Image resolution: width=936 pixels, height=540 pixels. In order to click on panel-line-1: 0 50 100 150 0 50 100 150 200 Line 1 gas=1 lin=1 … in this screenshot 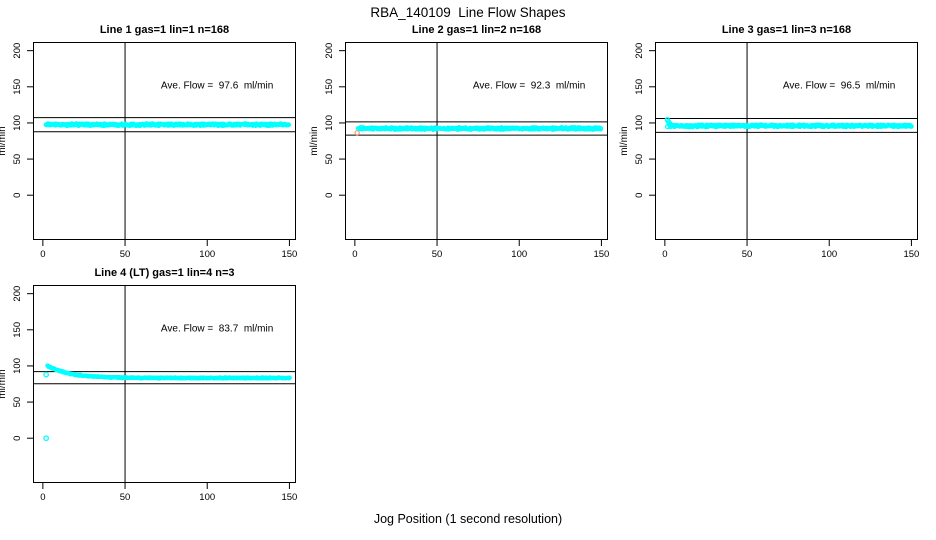, I will do `click(148, 142)`.